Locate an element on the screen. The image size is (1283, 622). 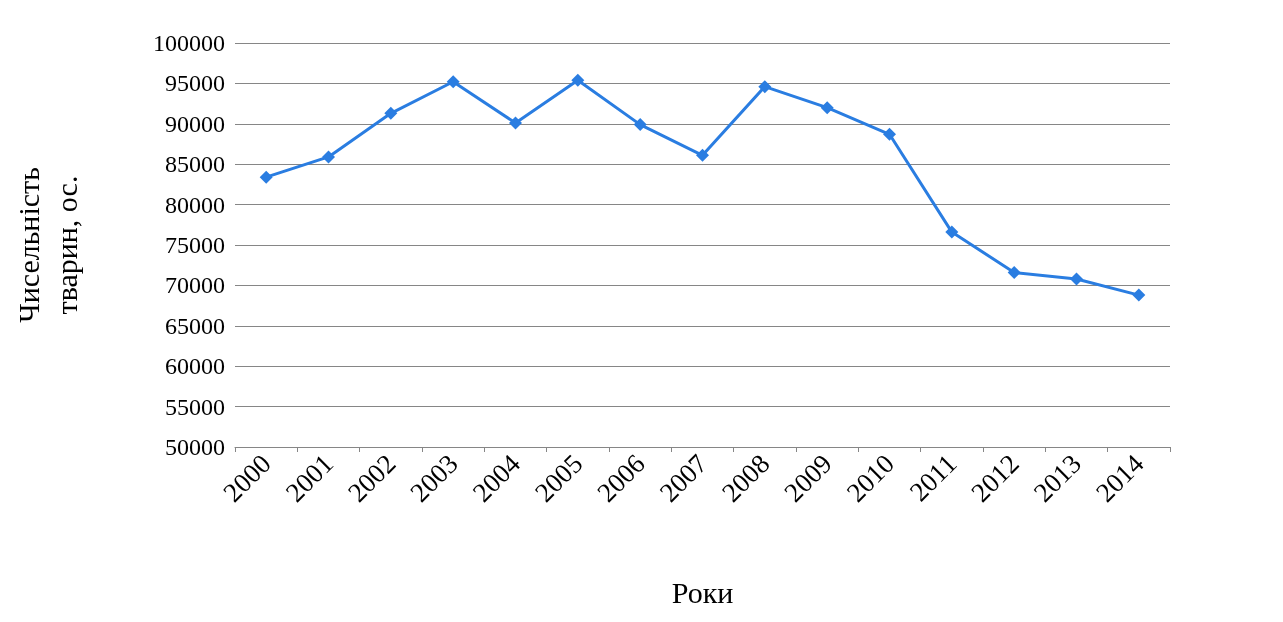
y-tick-label: 100000 is located at coordinates (189, 43).